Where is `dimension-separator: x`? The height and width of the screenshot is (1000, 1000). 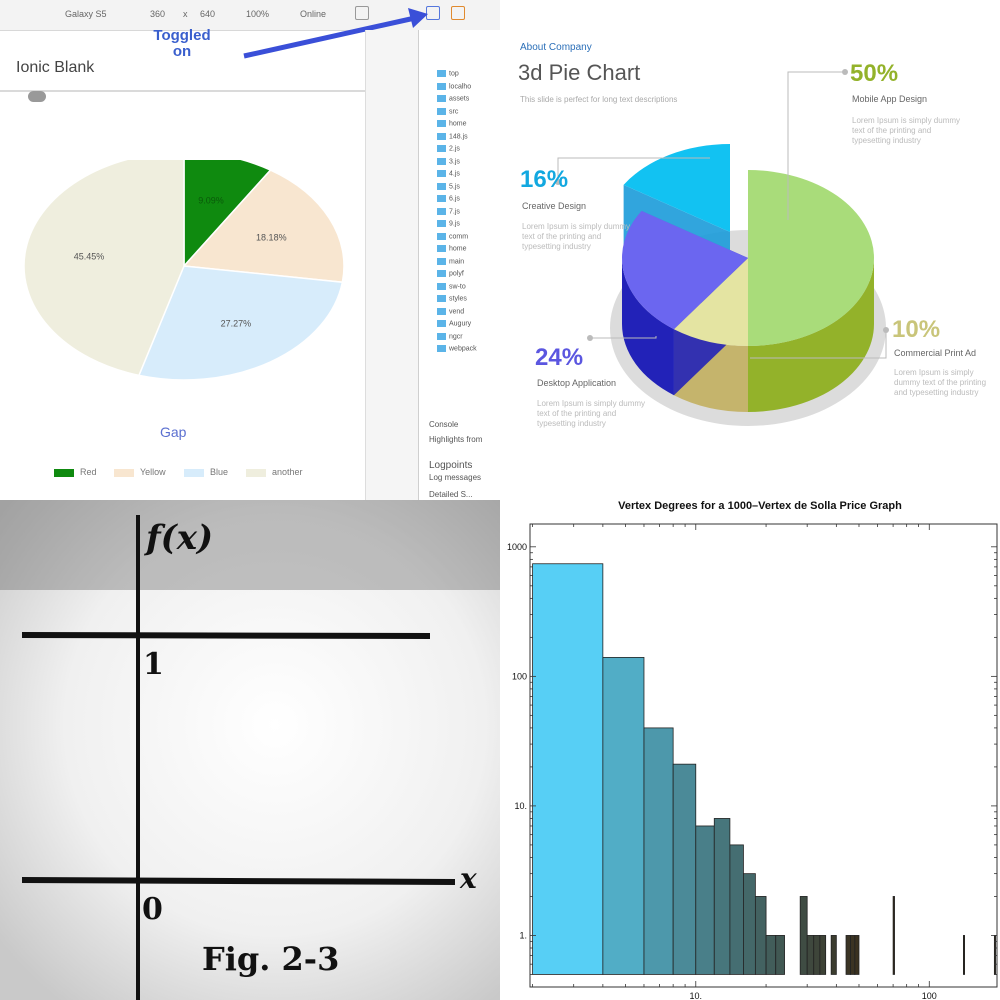
dimension-separator: x is located at coordinates (185, 14).